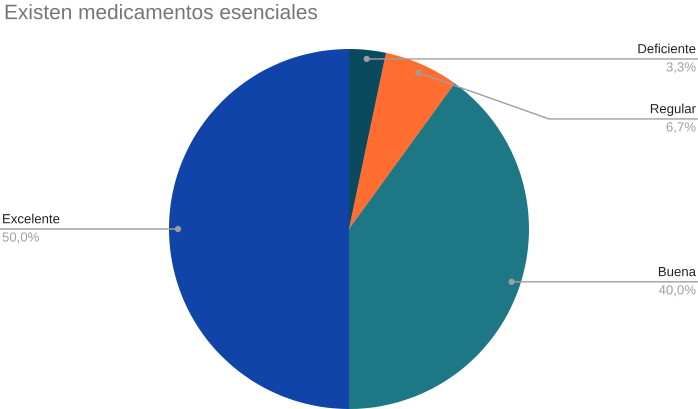  What do you see at coordinates (20, 238) in the screenshot?
I see `data-label: 50,0%` at bounding box center [20, 238].